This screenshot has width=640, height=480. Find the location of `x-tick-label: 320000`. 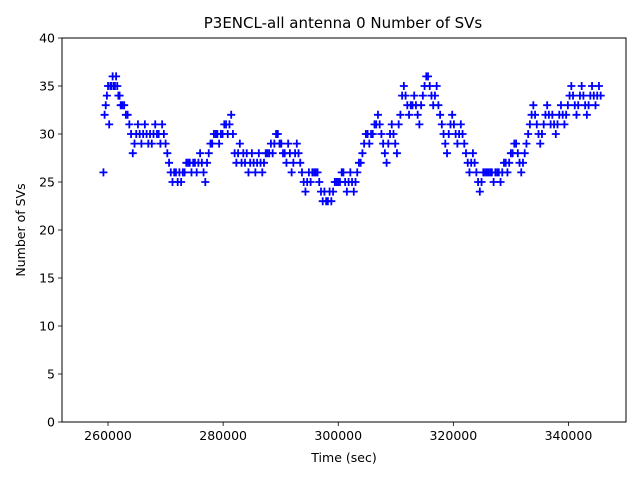

x-tick-label: 320000 is located at coordinates (453, 435).